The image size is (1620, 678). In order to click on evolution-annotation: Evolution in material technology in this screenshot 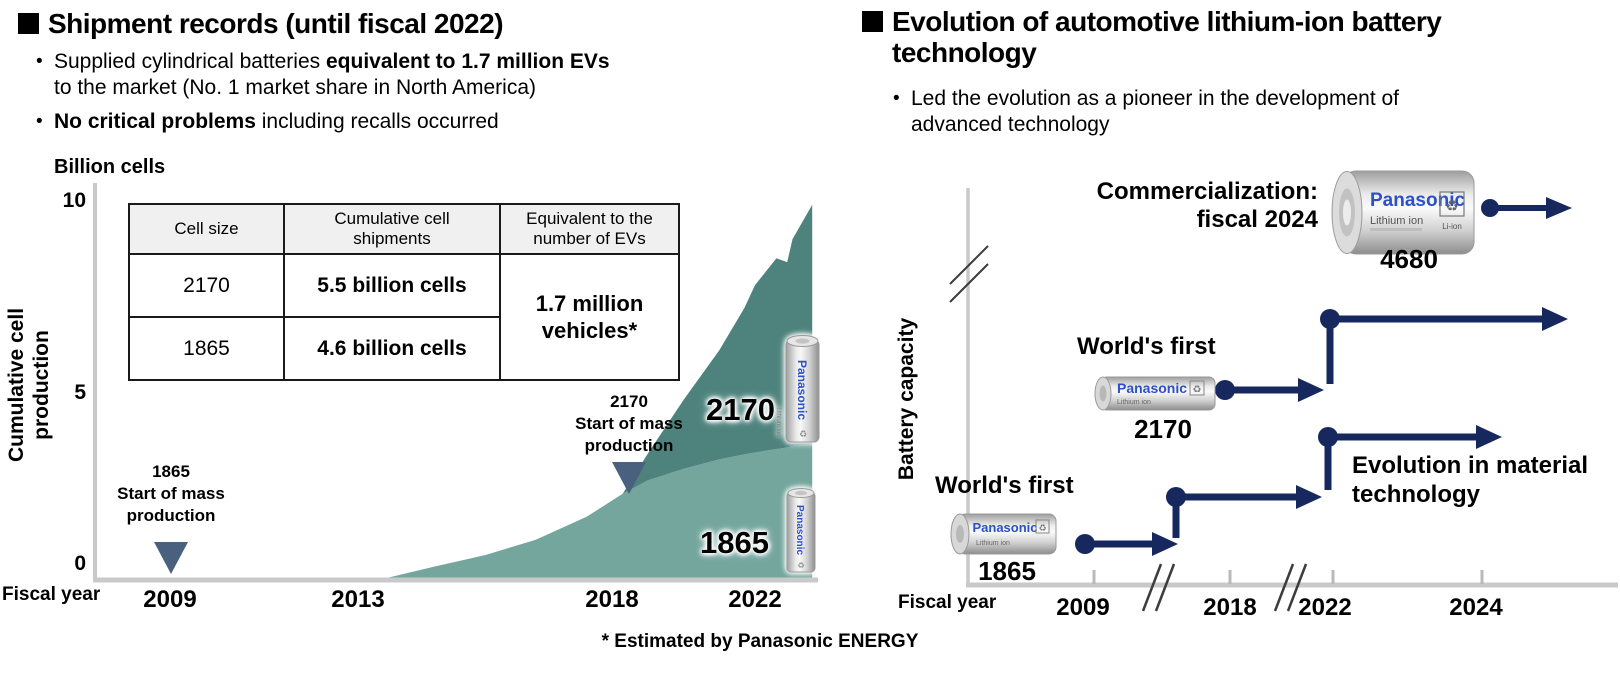, I will do `click(1486, 480)`.